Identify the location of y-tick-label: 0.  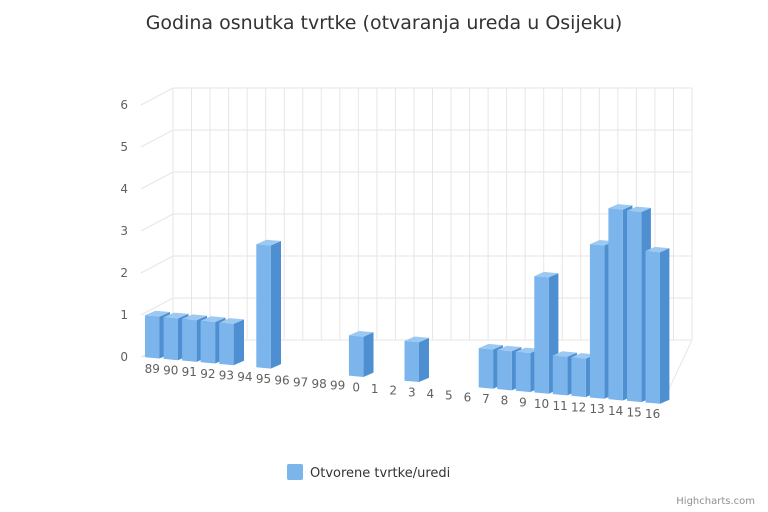
(124, 357).